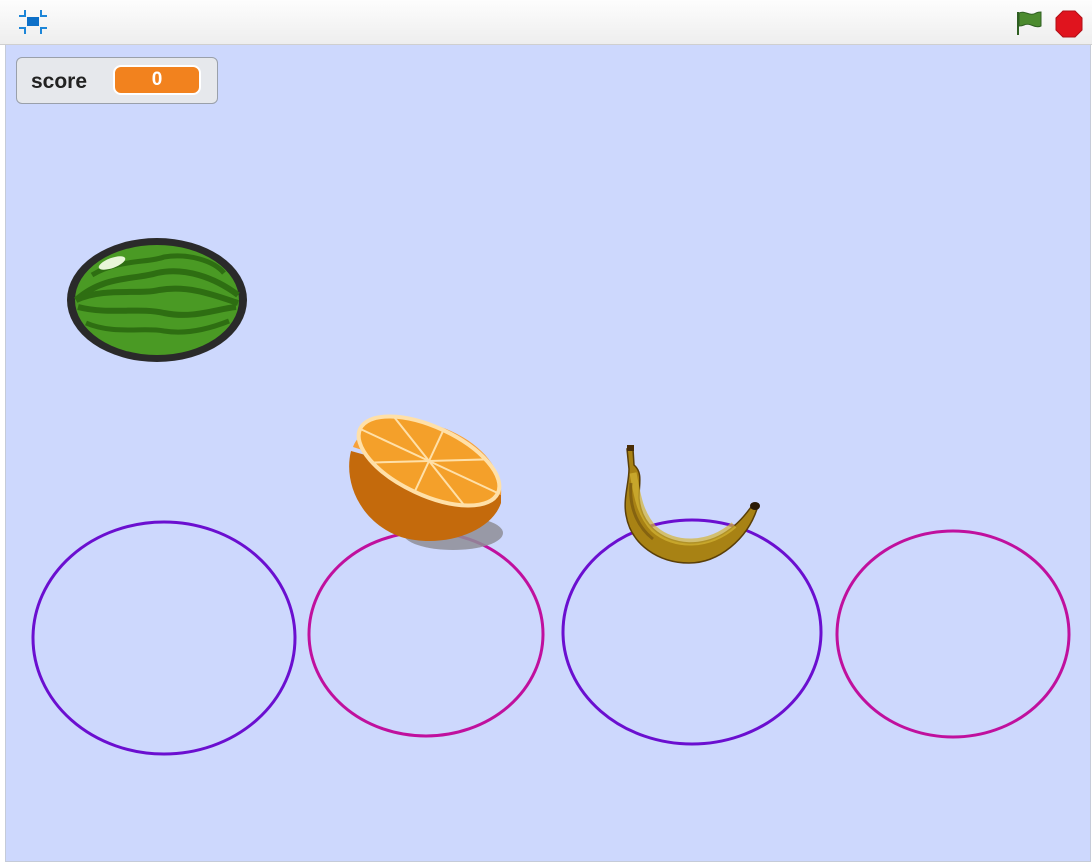  I want to click on stop-icon, so click(1069, 24).